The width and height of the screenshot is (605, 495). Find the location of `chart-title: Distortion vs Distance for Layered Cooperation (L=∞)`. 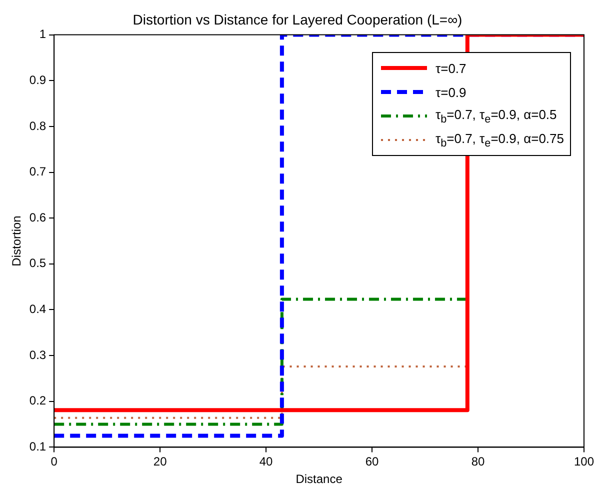

chart-title: Distortion vs Distance for Layered Cooperation (L=∞) is located at coordinates (297, 19).